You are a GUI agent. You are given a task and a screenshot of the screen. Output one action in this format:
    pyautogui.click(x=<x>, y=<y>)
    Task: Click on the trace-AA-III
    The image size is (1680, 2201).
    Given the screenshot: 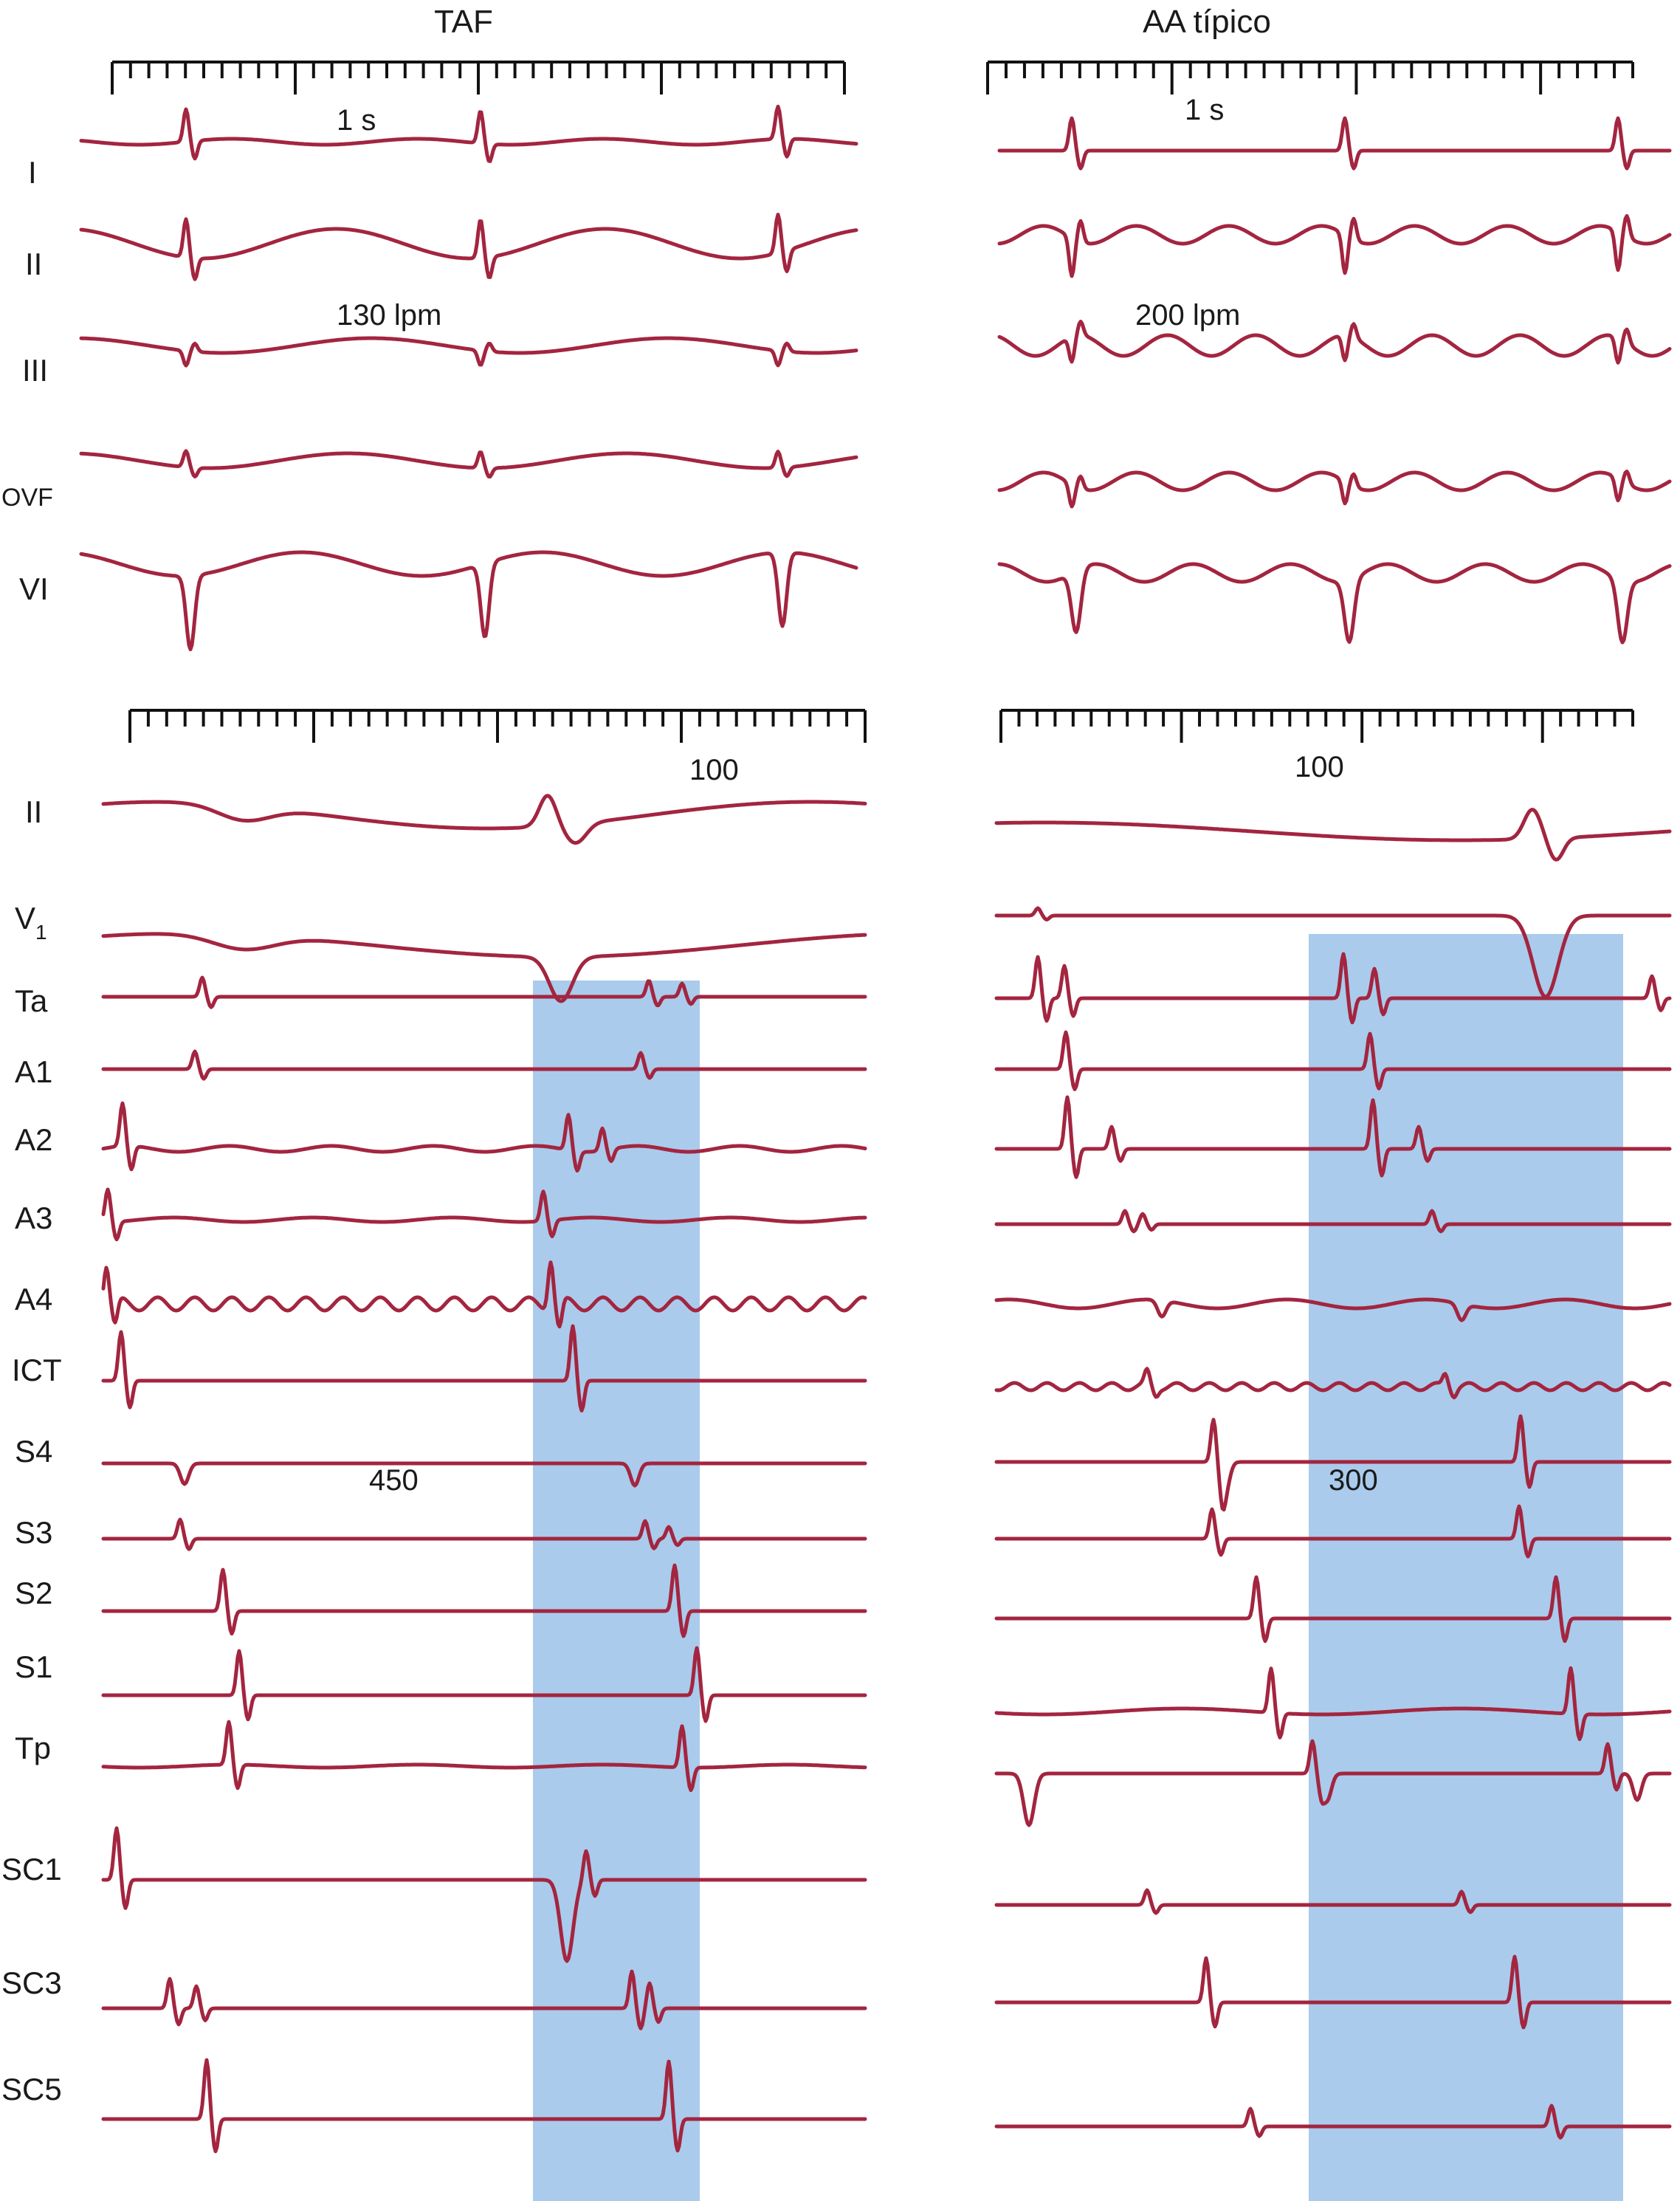 What is the action you would take?
    pyautogui.click(x=1334, y=342)
    